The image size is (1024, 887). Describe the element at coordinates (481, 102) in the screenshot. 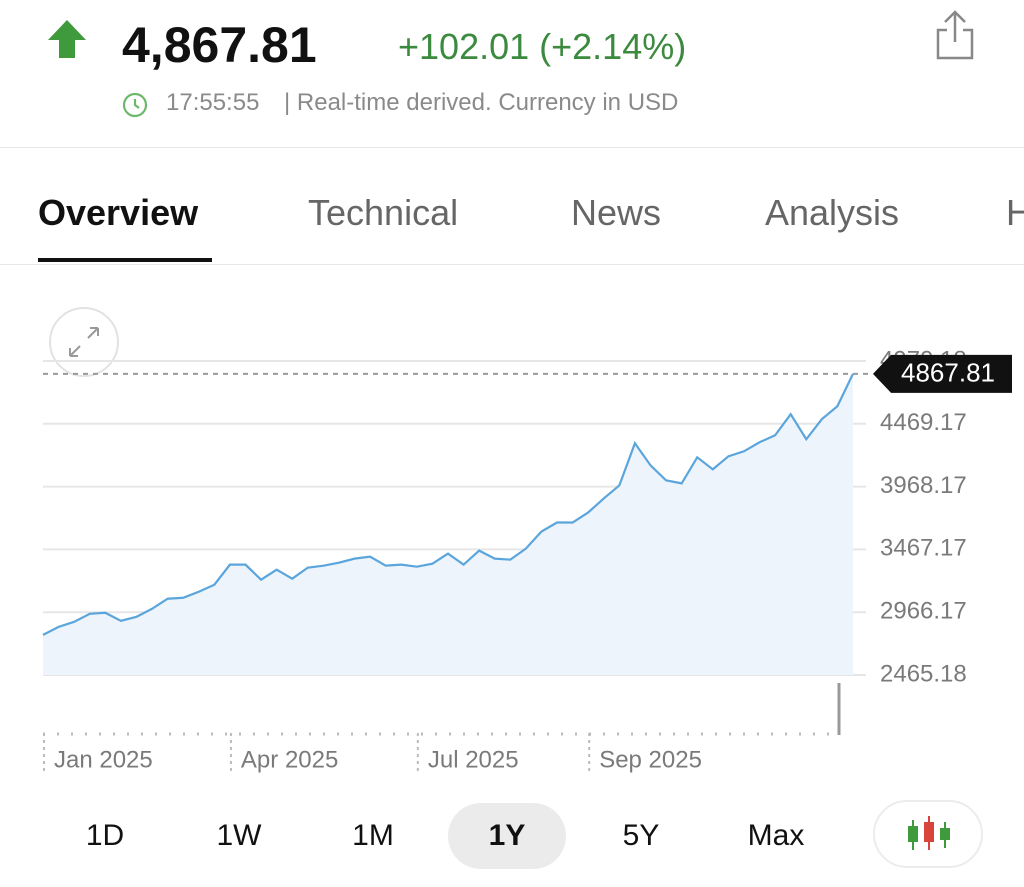

I see `note: | Real-time derived. Currency in USD` at that location.